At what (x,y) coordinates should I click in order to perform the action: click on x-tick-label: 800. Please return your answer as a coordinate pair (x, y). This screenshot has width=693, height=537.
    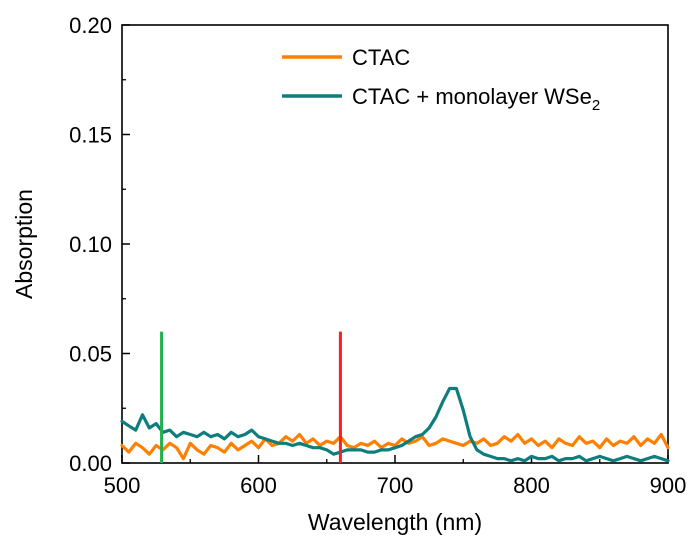
    Looking at the image, I should click on (531, 485).